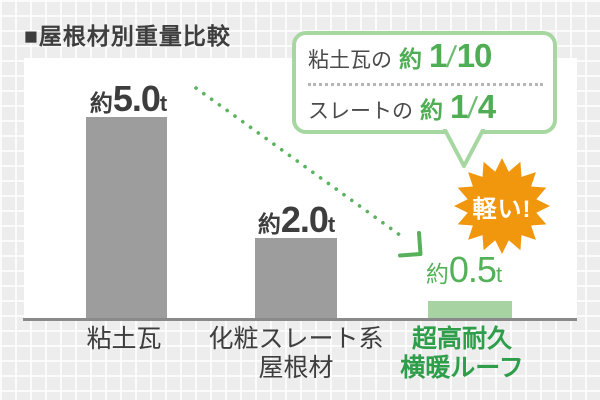  I want to click on callout-divider, so click(425, 84).